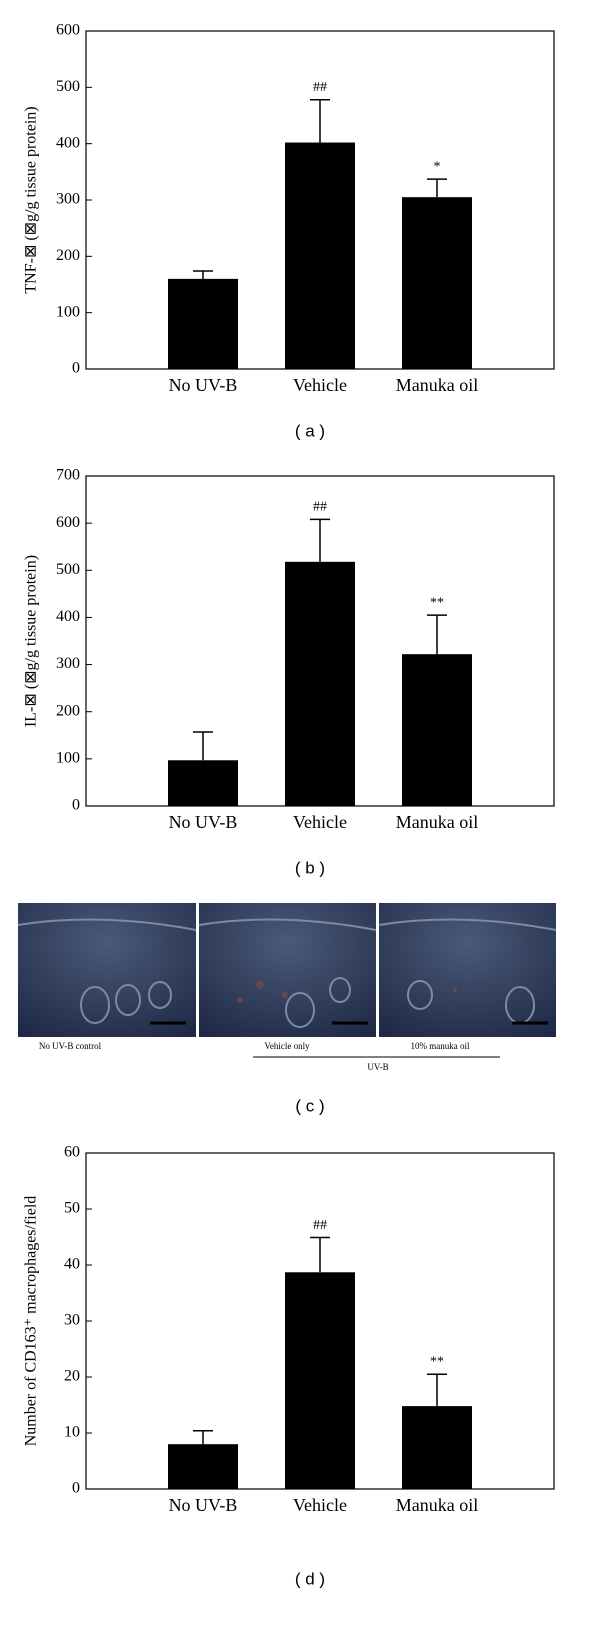  What do you see at coordinates (72, 1320) in the screenshot?
I see `y-tick-label: 30` at bounding box center [72, 1320].